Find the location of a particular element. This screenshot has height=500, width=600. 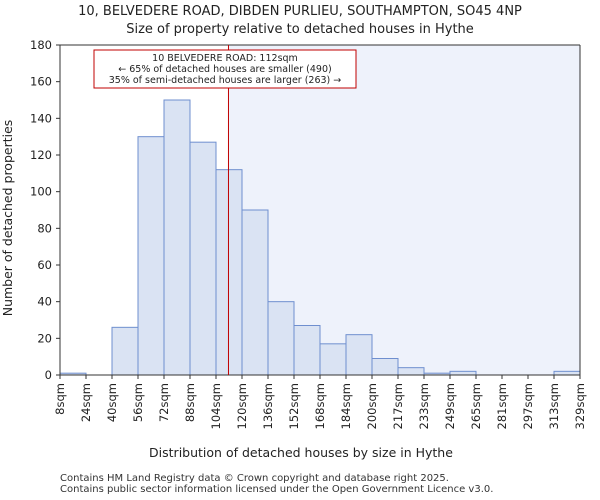

y-tick-label: 100 is located at coordinates (41, 192).